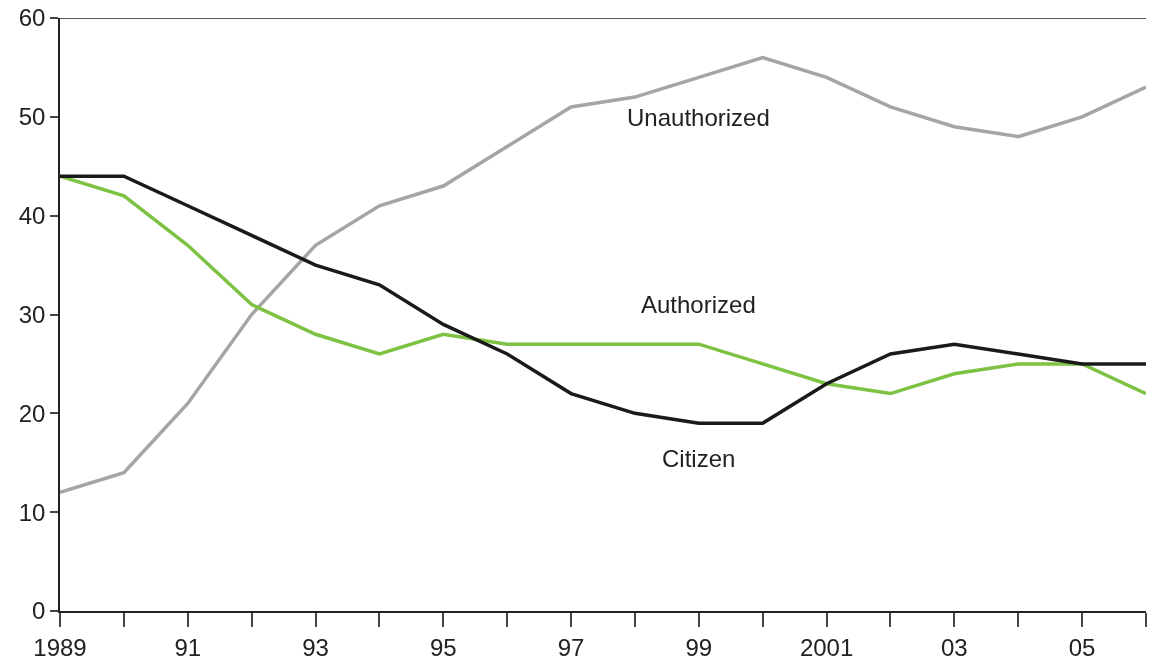 The width and height of the screenshot is (1151, 669). What do you see at coordinates (443, 647) in the screenshot?
I see `x-tick-label: 95` at bounding box center [443, 647].